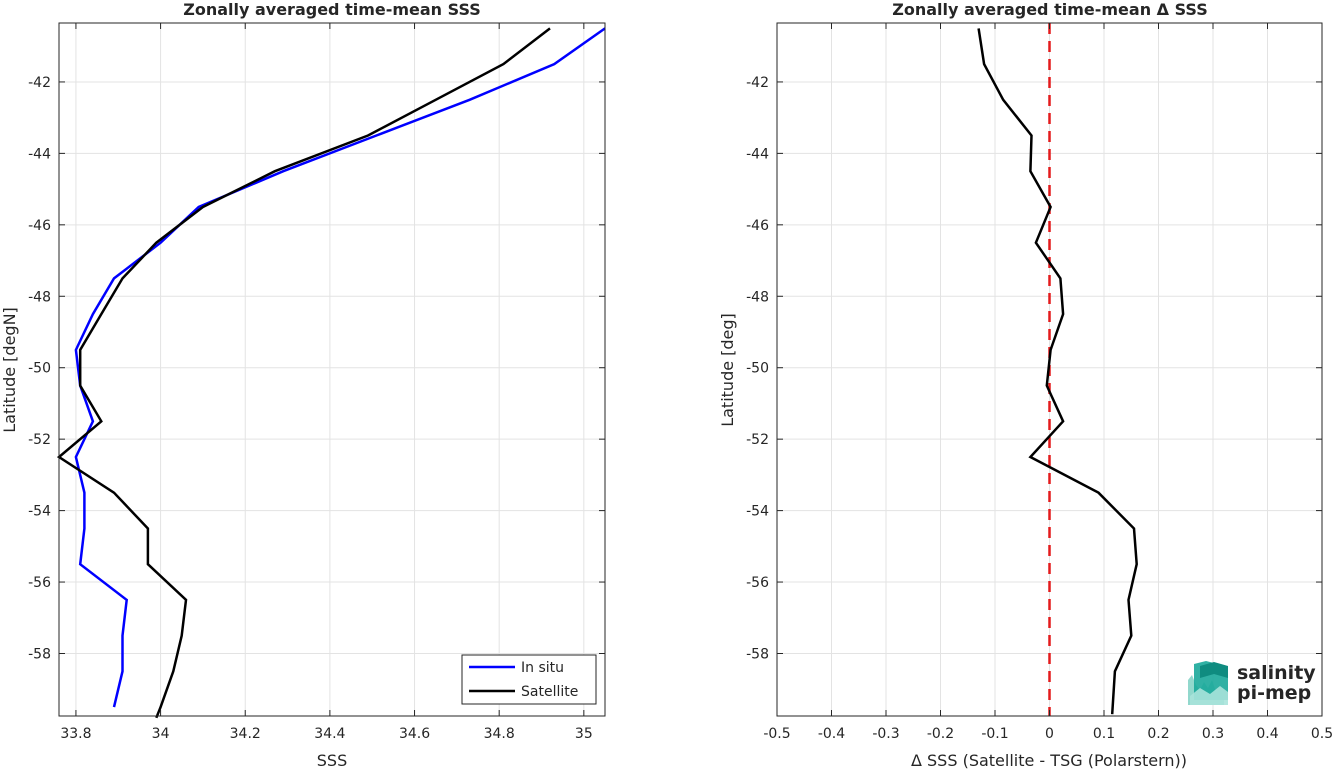  Describe the element at coordinates (1050, 9) in the screenshot. I see `delta-sss-panel-title: Zonally averaged time-mean Δ SSS` at that location.